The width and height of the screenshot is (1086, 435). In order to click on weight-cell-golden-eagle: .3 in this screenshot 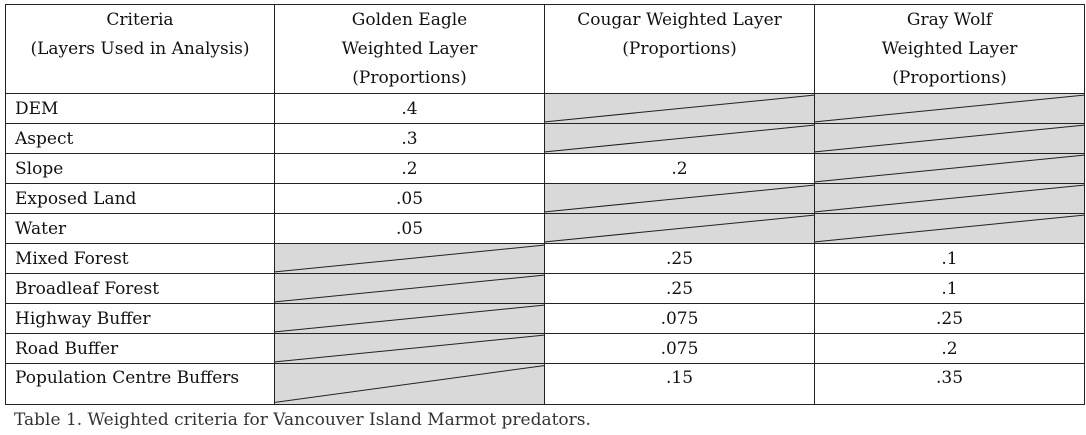, I will do `click(409, 138)`.